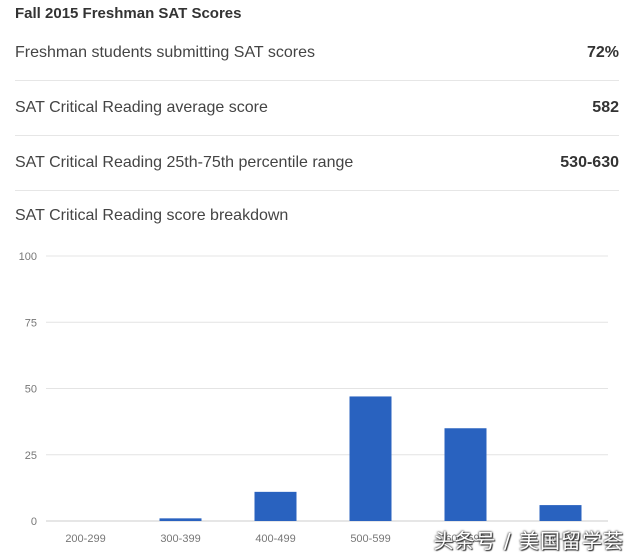 The image size is (636, 560). I want to click on stat-value: 72%, so click(602, 52).